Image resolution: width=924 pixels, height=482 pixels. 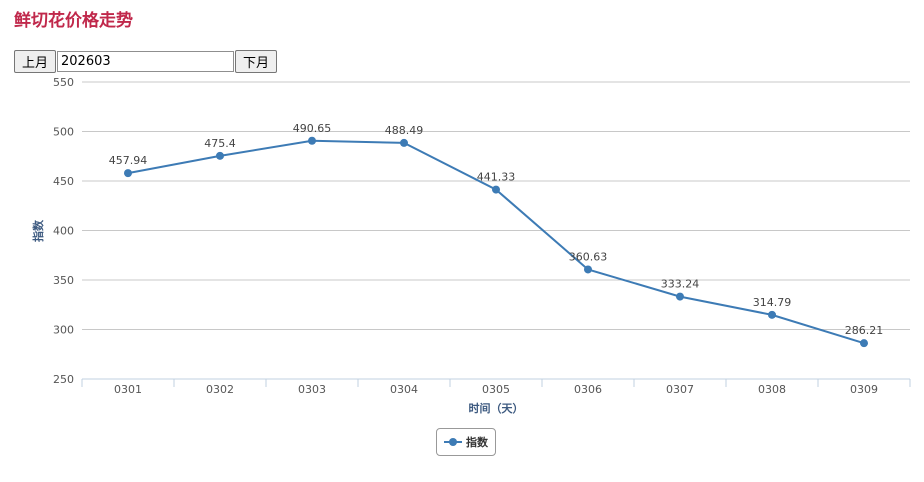 I want to click on y-tick-label: 400, so click(x=63, y=231).